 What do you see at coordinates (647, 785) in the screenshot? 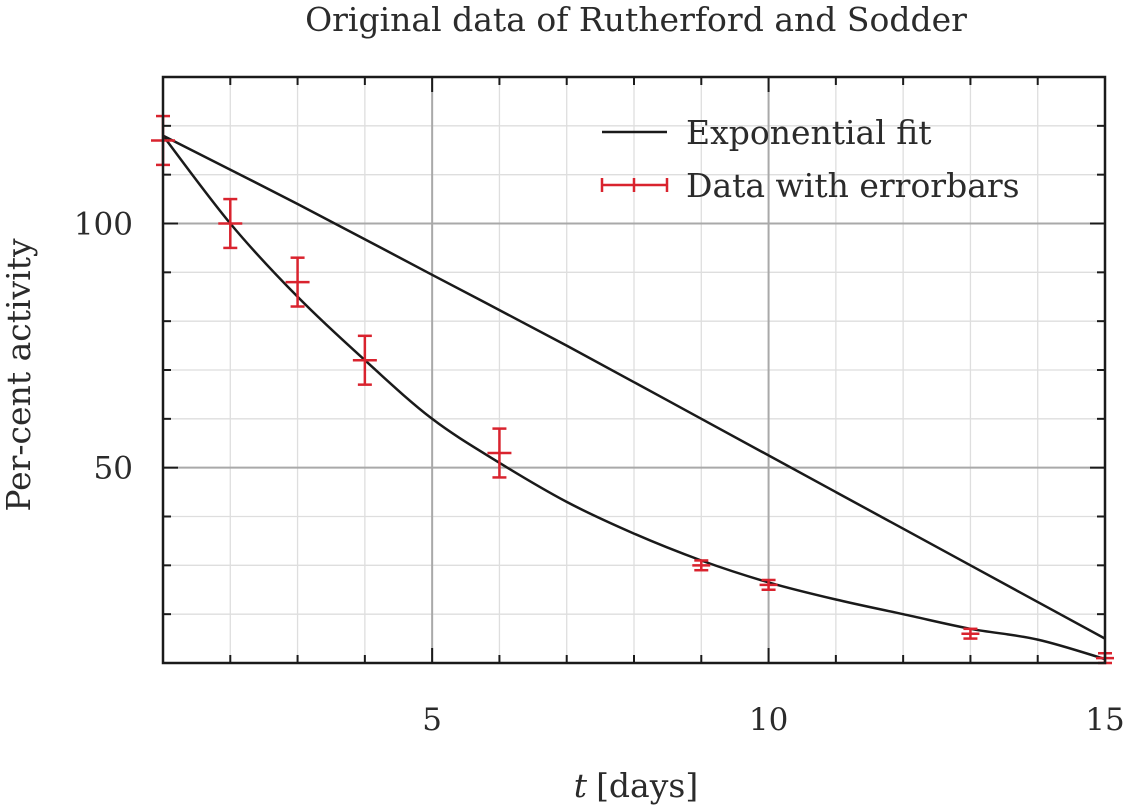
I see `x-axis-unit: [days]` at bounding box center [647, 785].